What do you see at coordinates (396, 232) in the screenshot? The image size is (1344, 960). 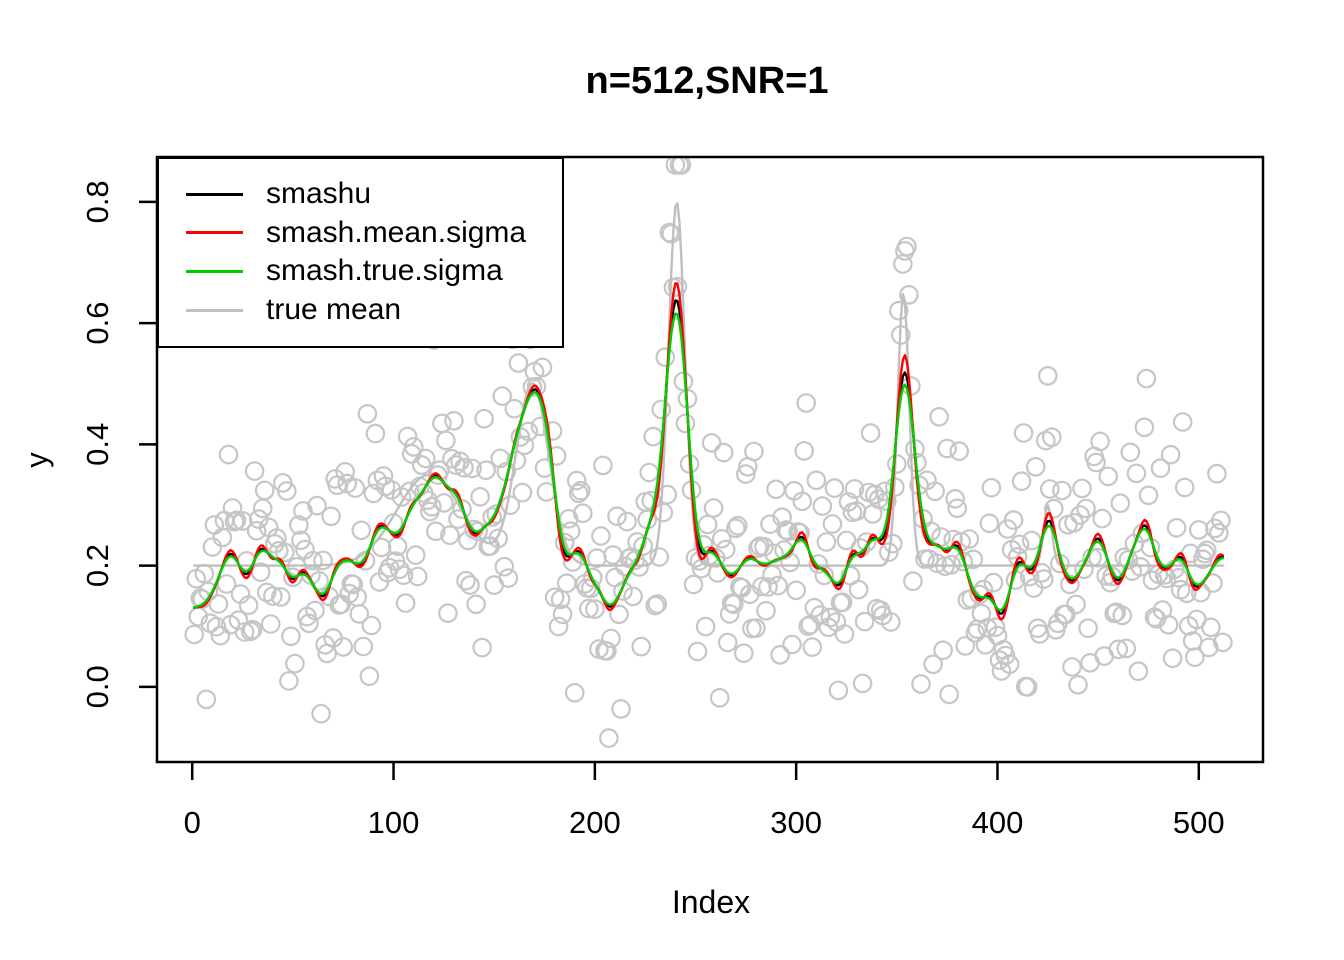 I see `legend-item-label: smash.mean.sigma` at bounding box center [396, 232].